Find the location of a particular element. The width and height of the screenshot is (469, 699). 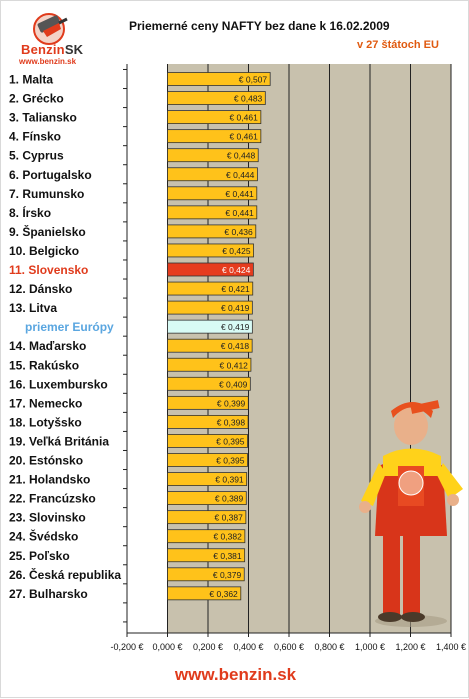

value-label: € 0,424 is located at coordinates (236, 270).